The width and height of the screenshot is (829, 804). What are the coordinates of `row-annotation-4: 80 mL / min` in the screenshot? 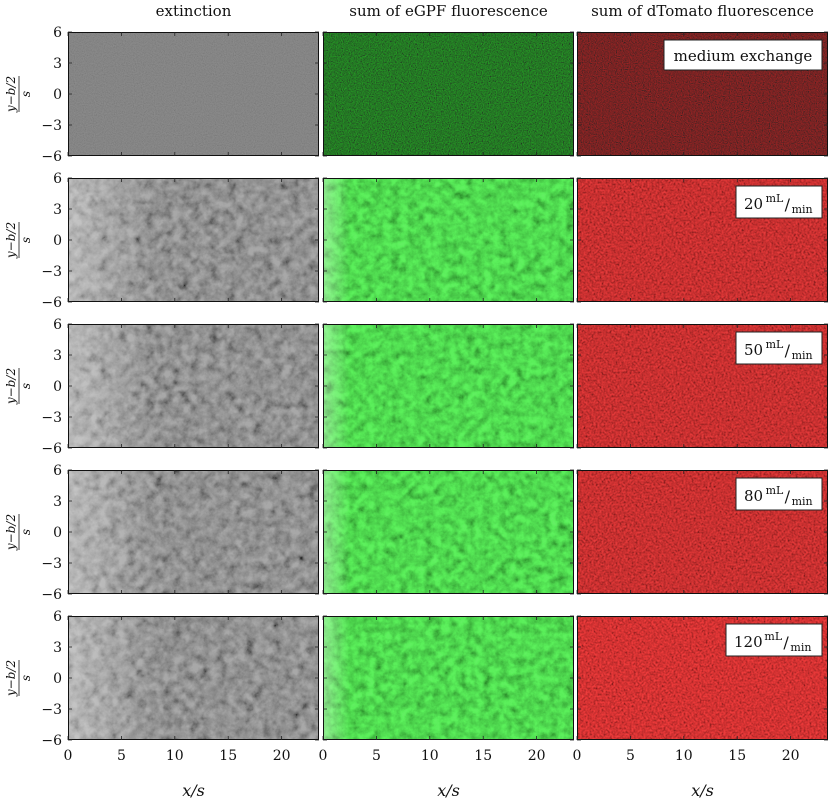 It's located at (779, 494).